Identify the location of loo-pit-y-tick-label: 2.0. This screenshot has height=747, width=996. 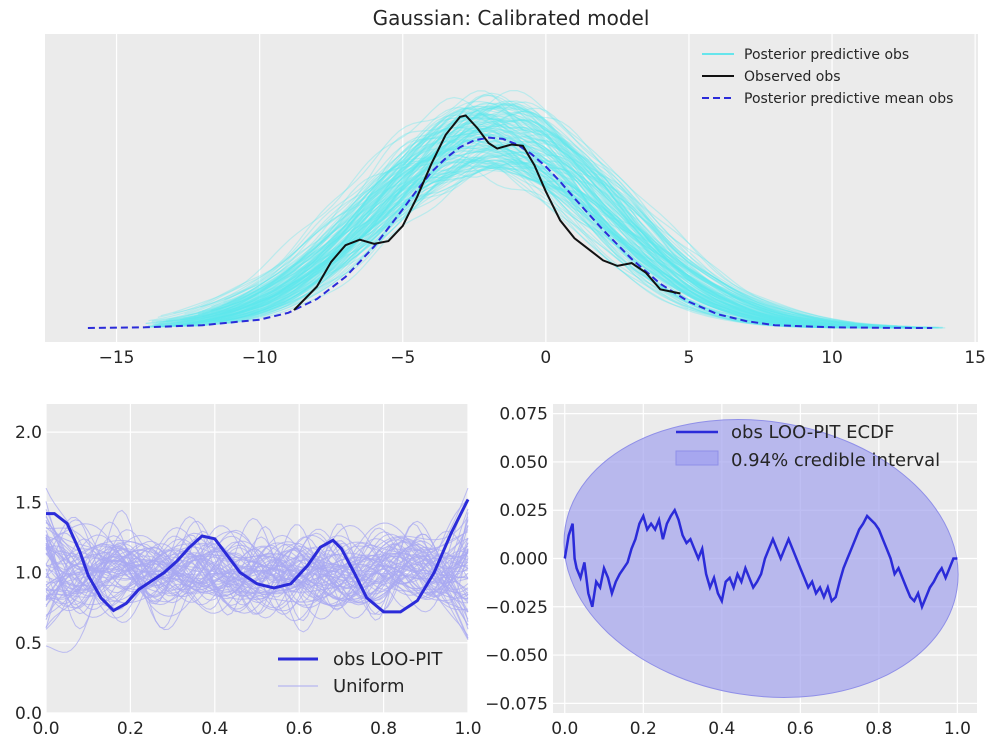
(28, 433).